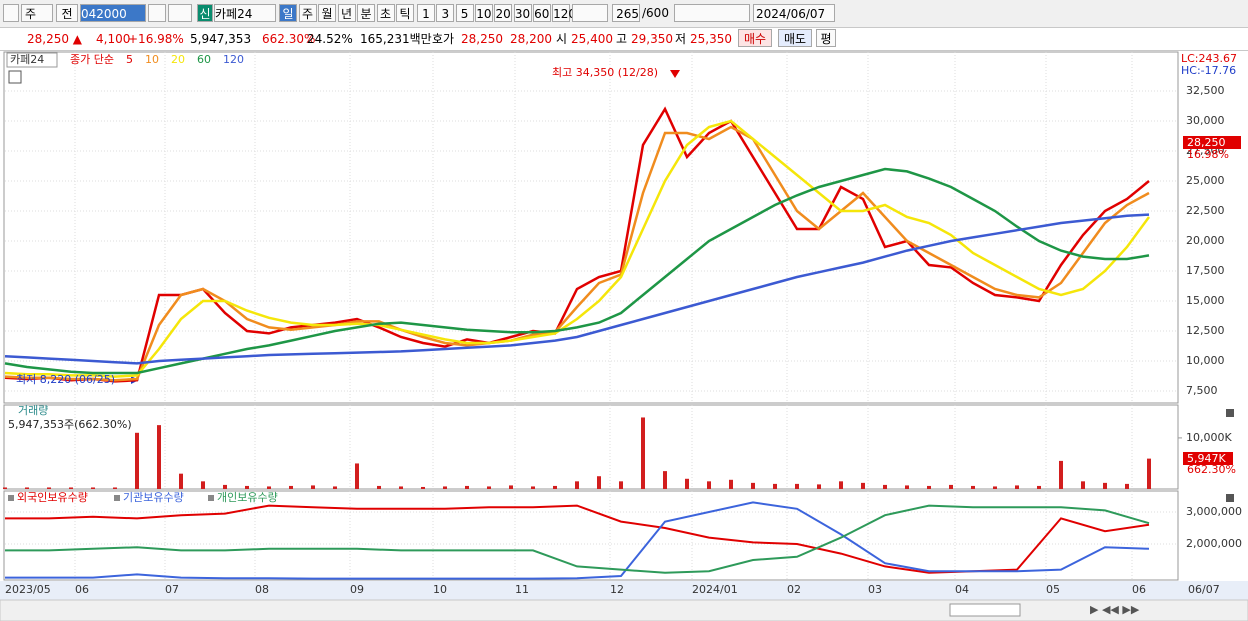 This screenshot has width=1248, height=621. What do you see at coordinates (875, 589) in the screenshot?
I see `x-tick-label: 03` at bounding box center [875, 589].